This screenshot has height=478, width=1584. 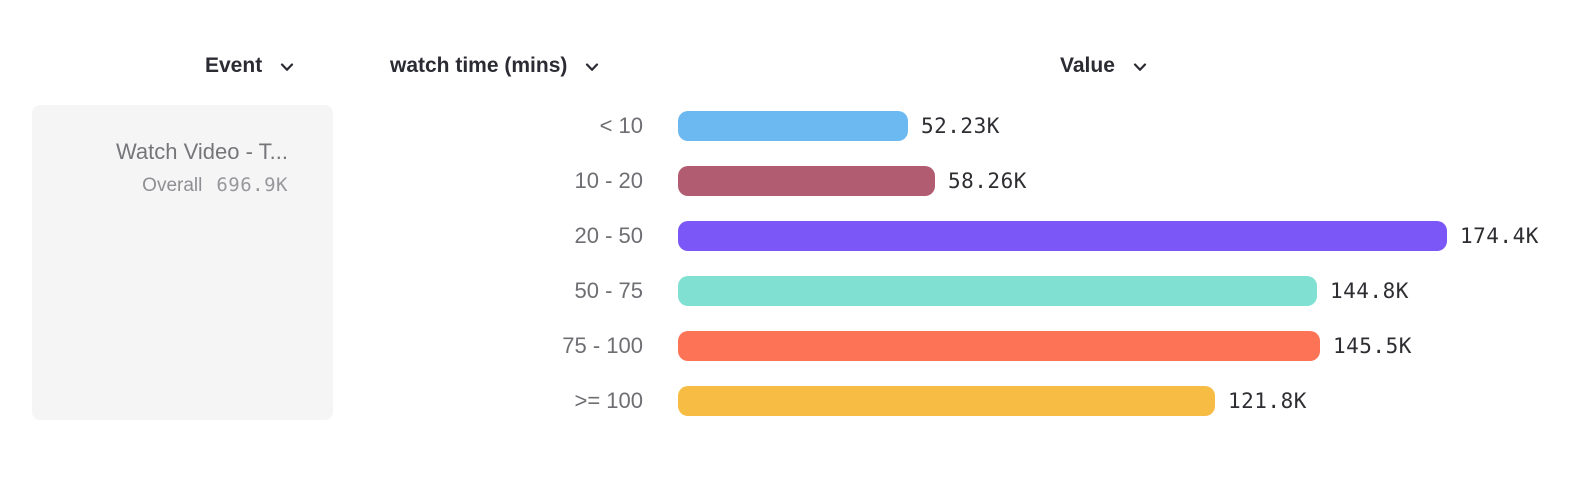 I want to click on event-column-header: Event, so click(x=249, y=66).